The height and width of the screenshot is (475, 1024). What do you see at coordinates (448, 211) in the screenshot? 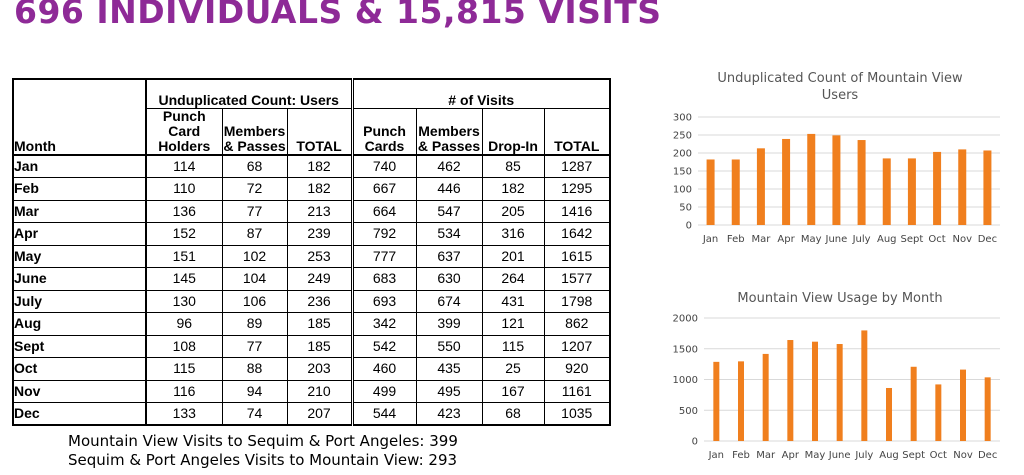
I see `members-passes-visits-cell: 547` at bounding box center [448, 211].